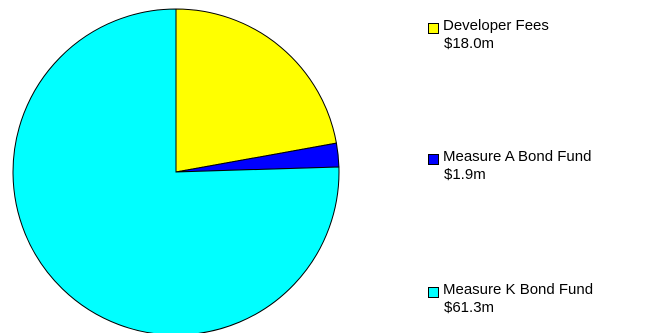 The width and height of the screenshot is (645, 333). Describe the element at coordinates (496, 25) in the screenshot. I see `legend-label-developer-fees: Developer Fees` at that location.